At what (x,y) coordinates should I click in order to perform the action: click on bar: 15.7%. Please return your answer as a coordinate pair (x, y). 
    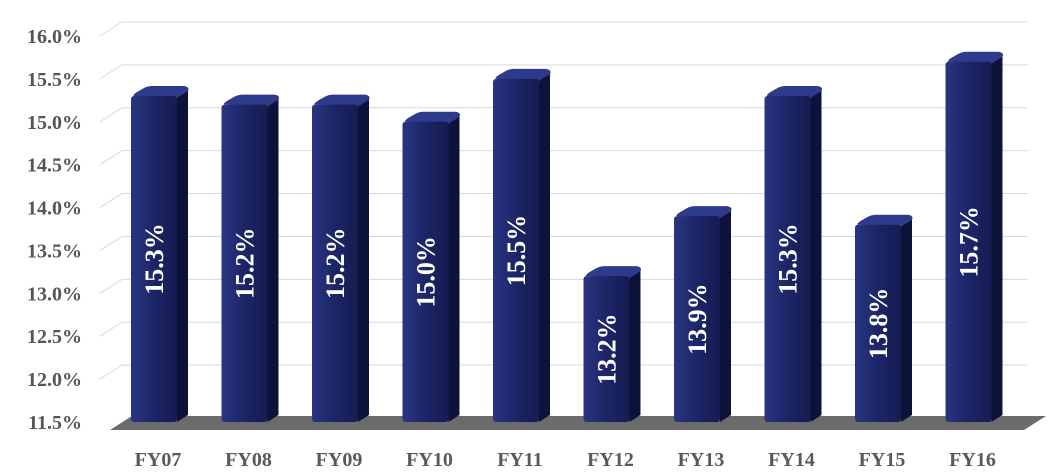
    Looking at the image, I should click on (974, 236).